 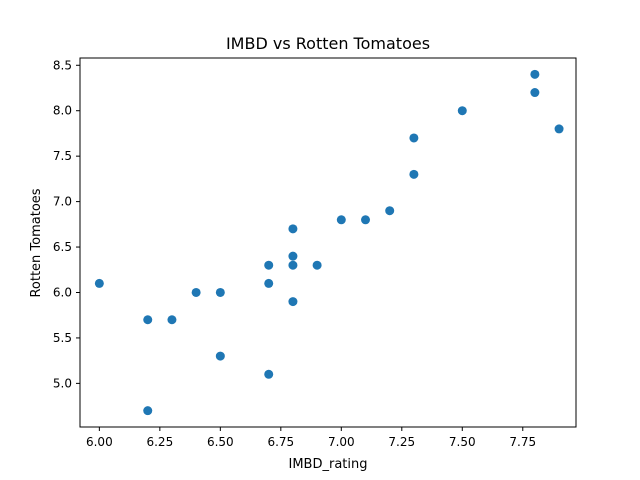 What do you see at coordinates (62, 111) in the screenshot?
I see `y-tick-label: 8.0` at bounding box center [62, 111].